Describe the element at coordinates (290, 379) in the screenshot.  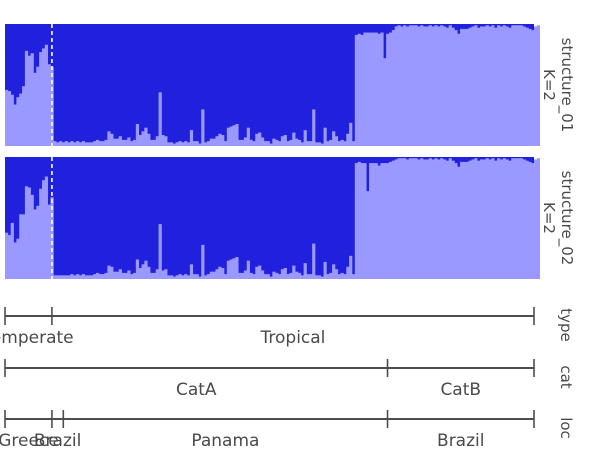
I see `track-cat: CatA CatB cat` at that location.